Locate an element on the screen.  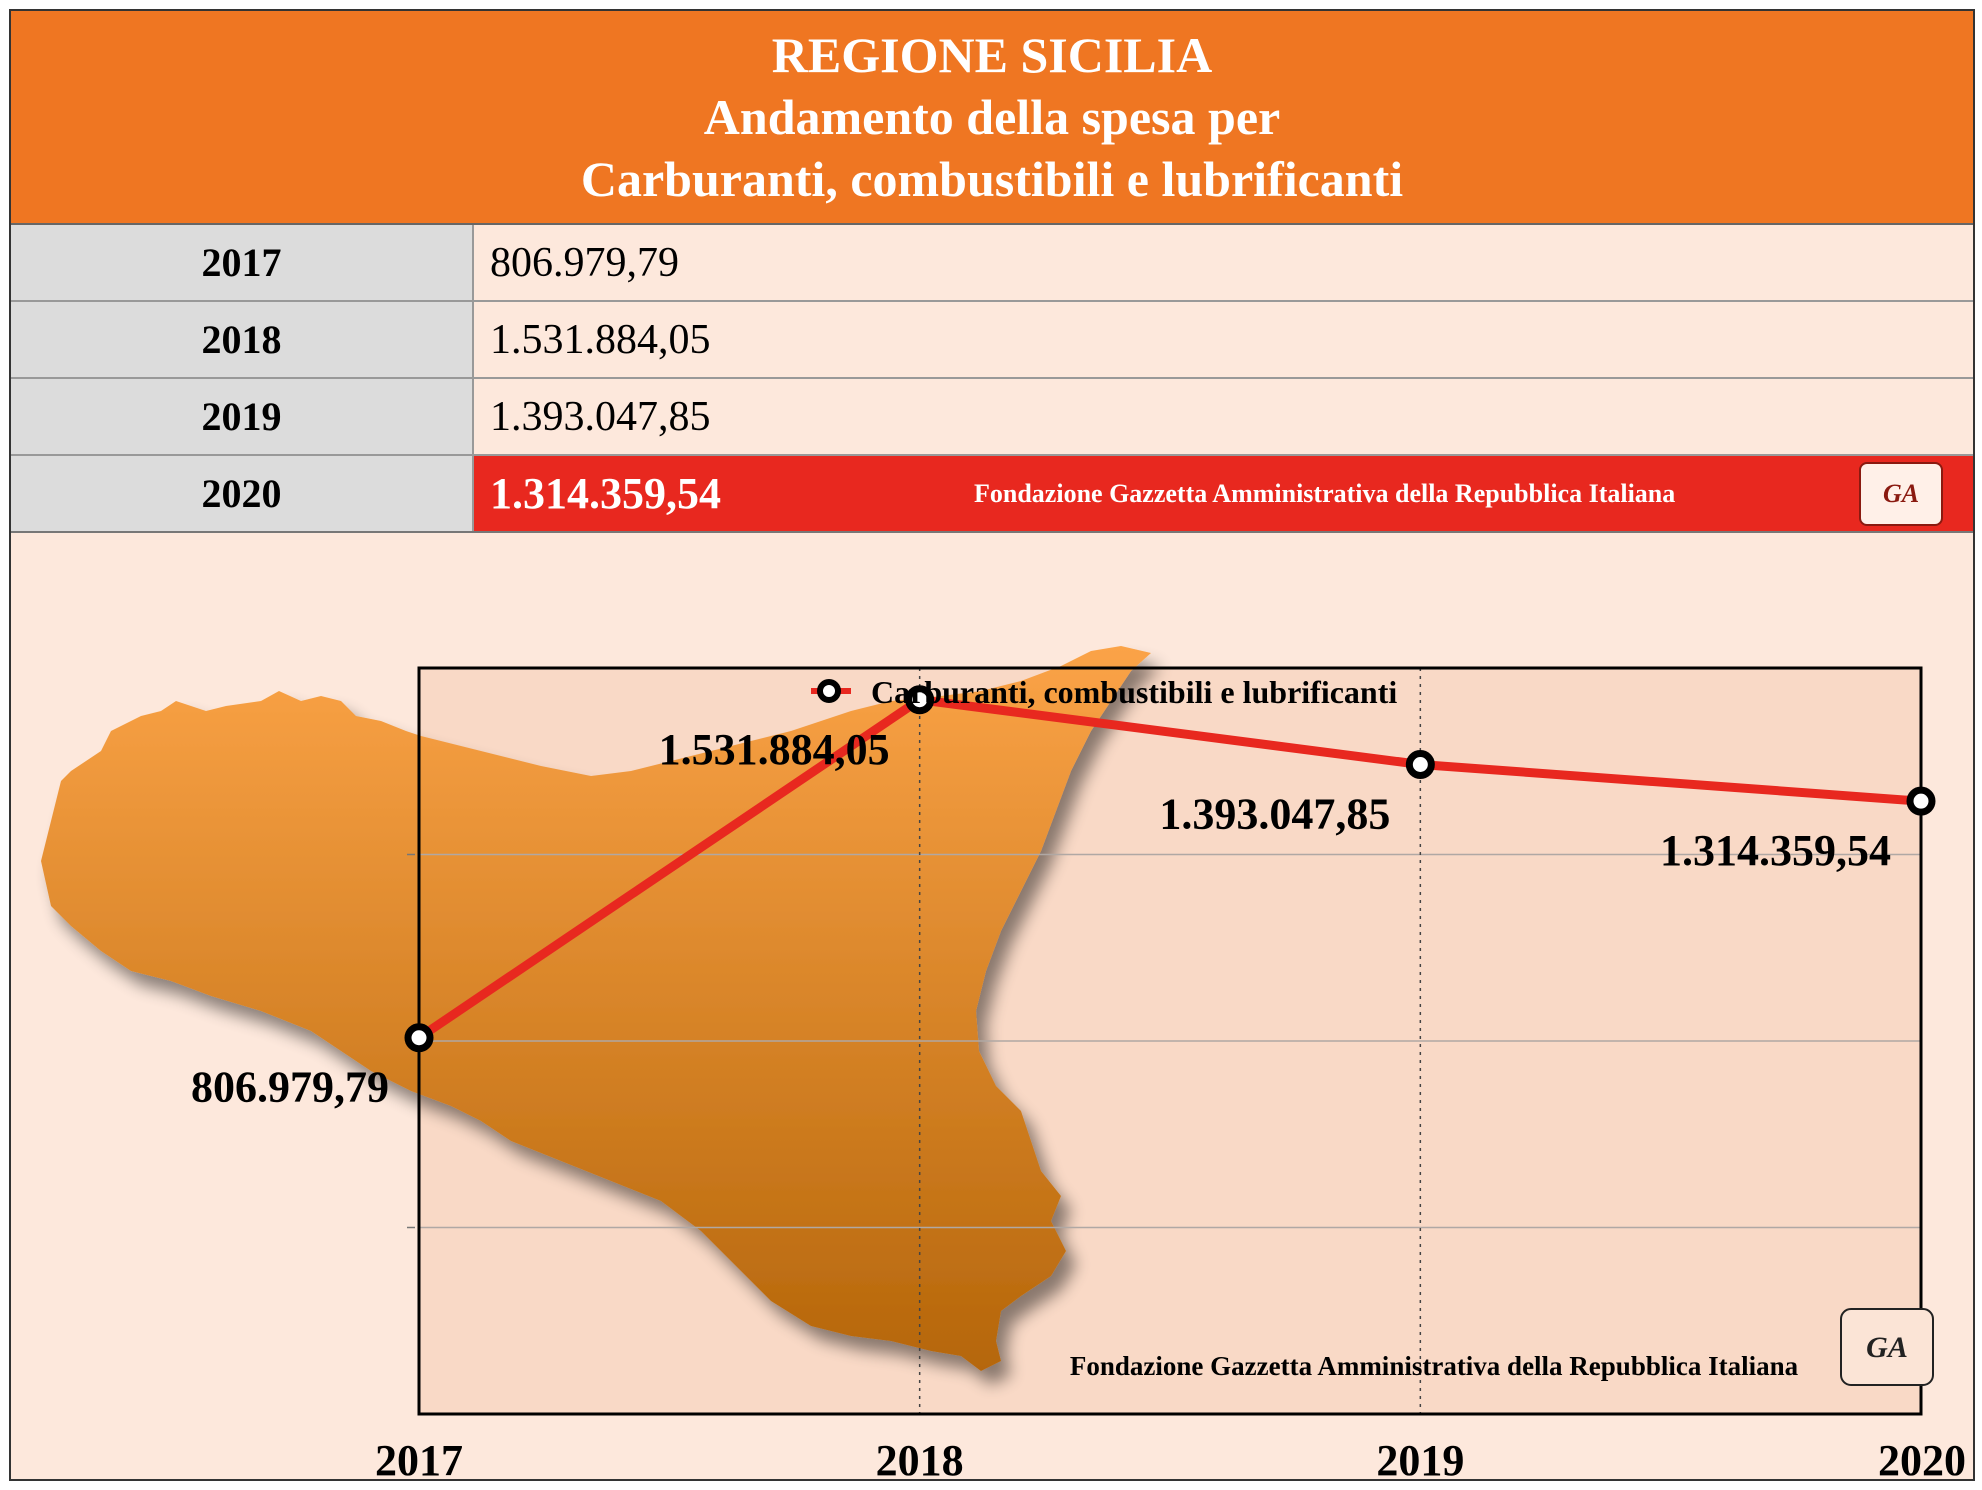
header-category: Carburanti, combustibili e lubrificanti is located at coordinates (992, 179).